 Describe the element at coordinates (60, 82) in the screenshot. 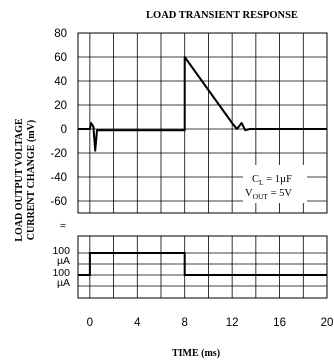

I see `y-tick-label: 40` at that location.